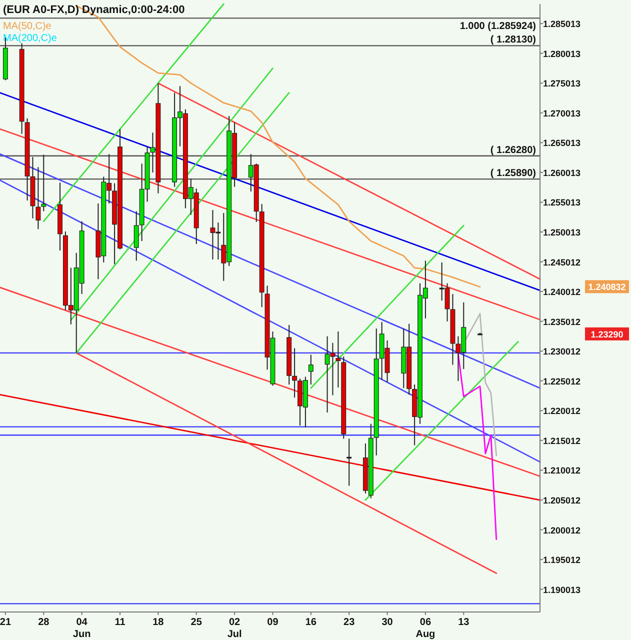 The height and width of the screenshot is (640, 631). Describe the element at coordinates (562, 500) in the screenshot. I see `y-tick-label: 1.205012` at that location.